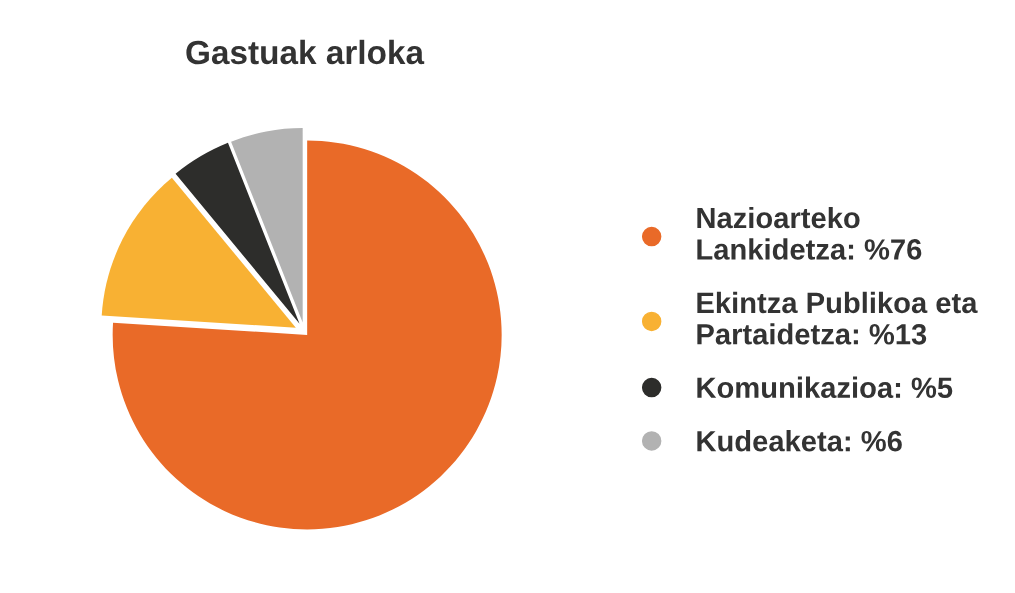  What do you see at coordinates (305, 52) in the screenshot?
I see `chart-title: Gastuak arloka` at bounding box center [305, 52].